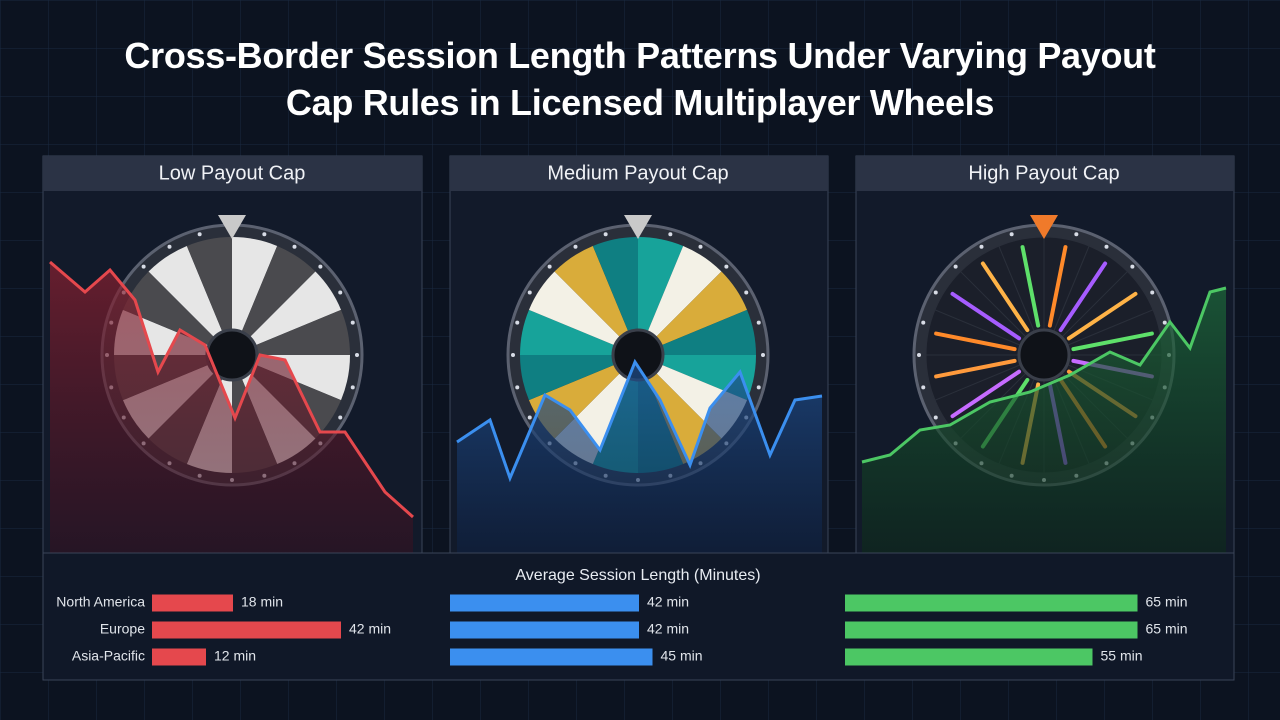 The height and width of the screenshot is (720, 1280). What do you see at coordinates (637, 575) in the screenshot?
I see `chart-title: Average Session Length (Minutes)` at bounding box center [637, 575].